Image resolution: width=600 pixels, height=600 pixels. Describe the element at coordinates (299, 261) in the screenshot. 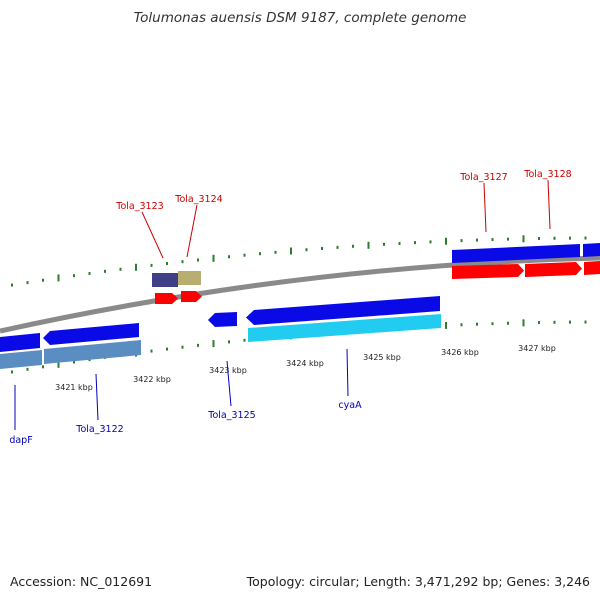

I see `upper-tick-row` at that location.